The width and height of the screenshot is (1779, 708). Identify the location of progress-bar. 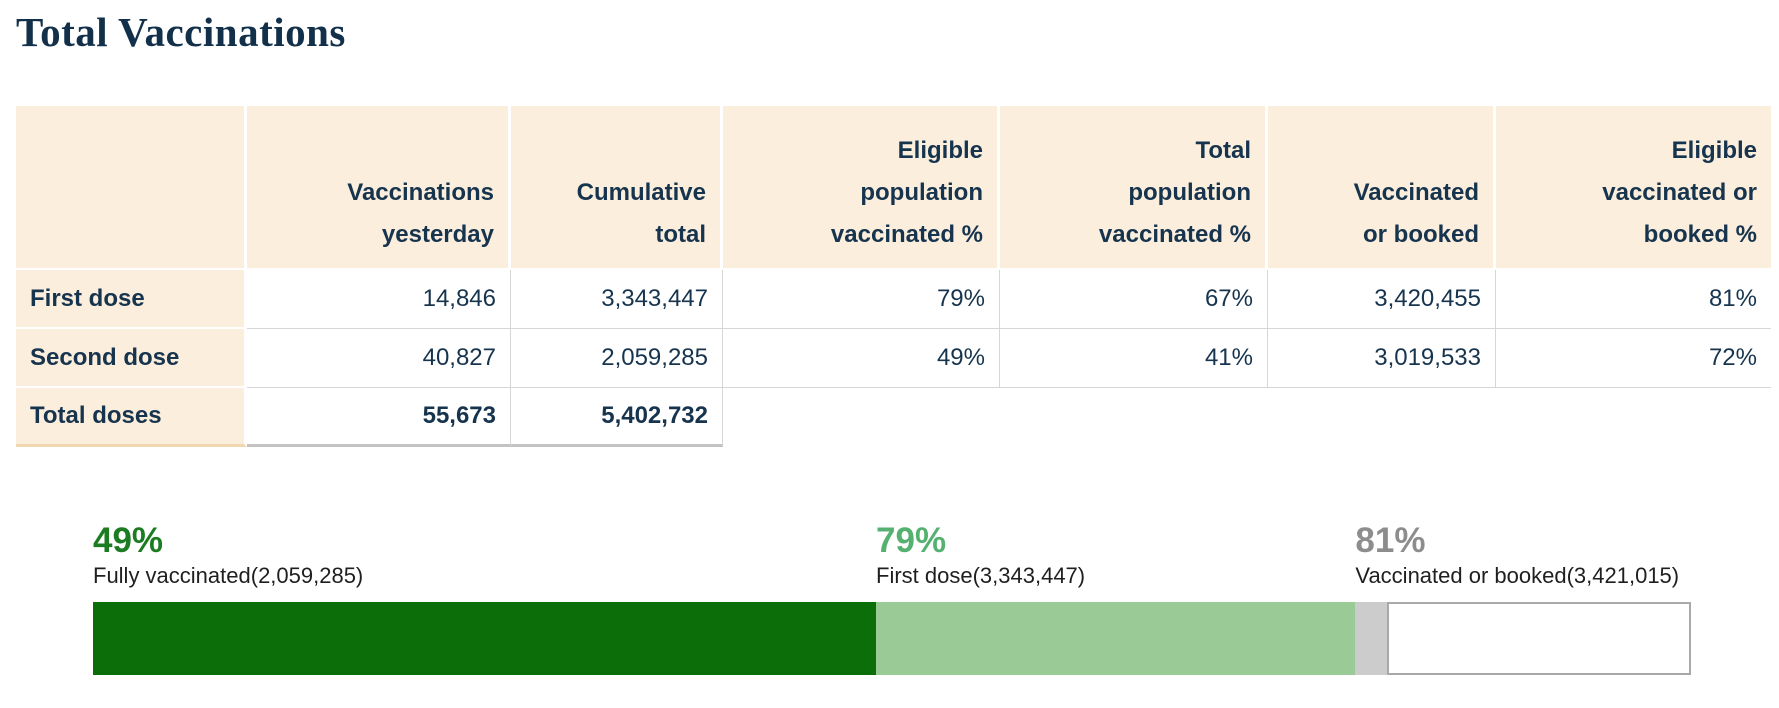
(892, 638).